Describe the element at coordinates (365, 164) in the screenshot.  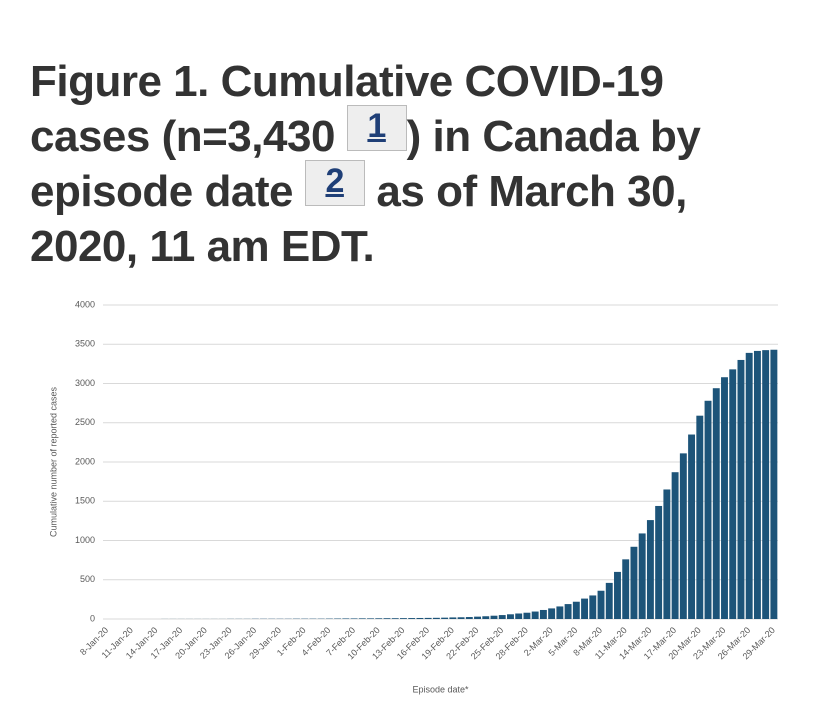
I see `title-text: ) in Canada by episode date` at that location.